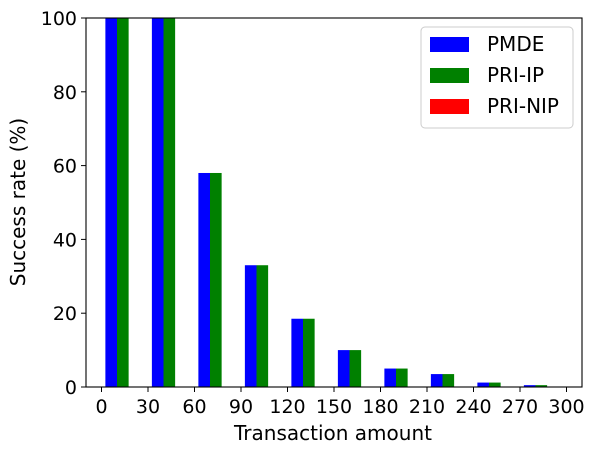  I want to click on y-tick-label: 20, so click(65, 314).